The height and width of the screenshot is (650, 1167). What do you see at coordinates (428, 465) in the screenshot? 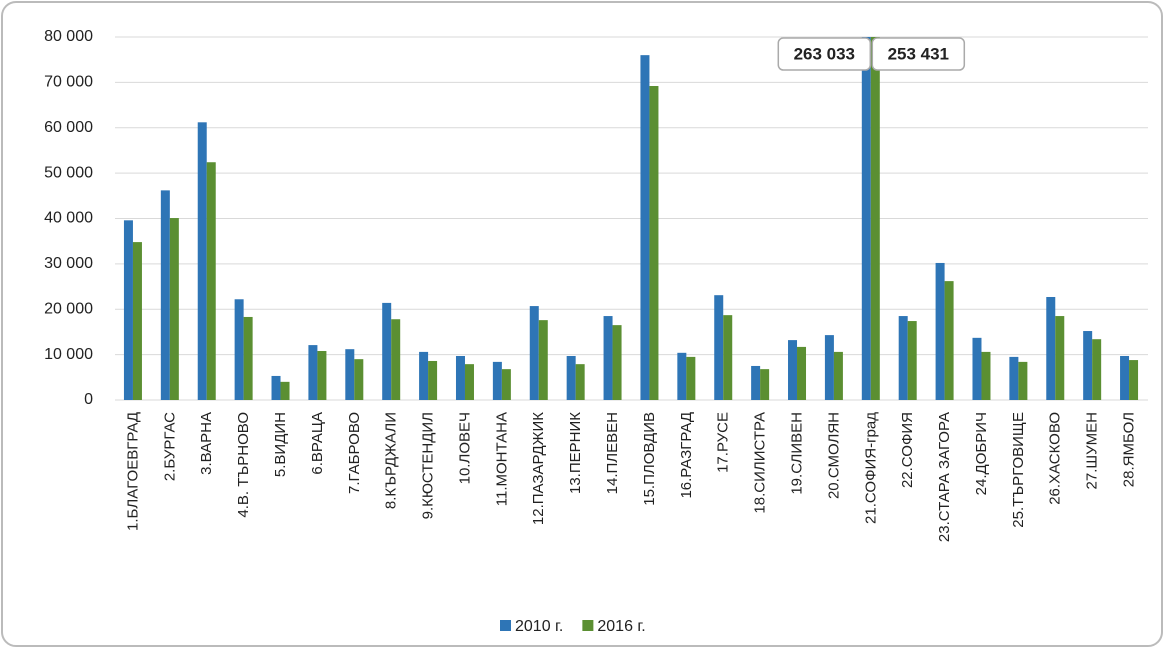
I see `x-tick-label: 9.КЮСТЕНДИЛ` at bounding box center [428, 465].